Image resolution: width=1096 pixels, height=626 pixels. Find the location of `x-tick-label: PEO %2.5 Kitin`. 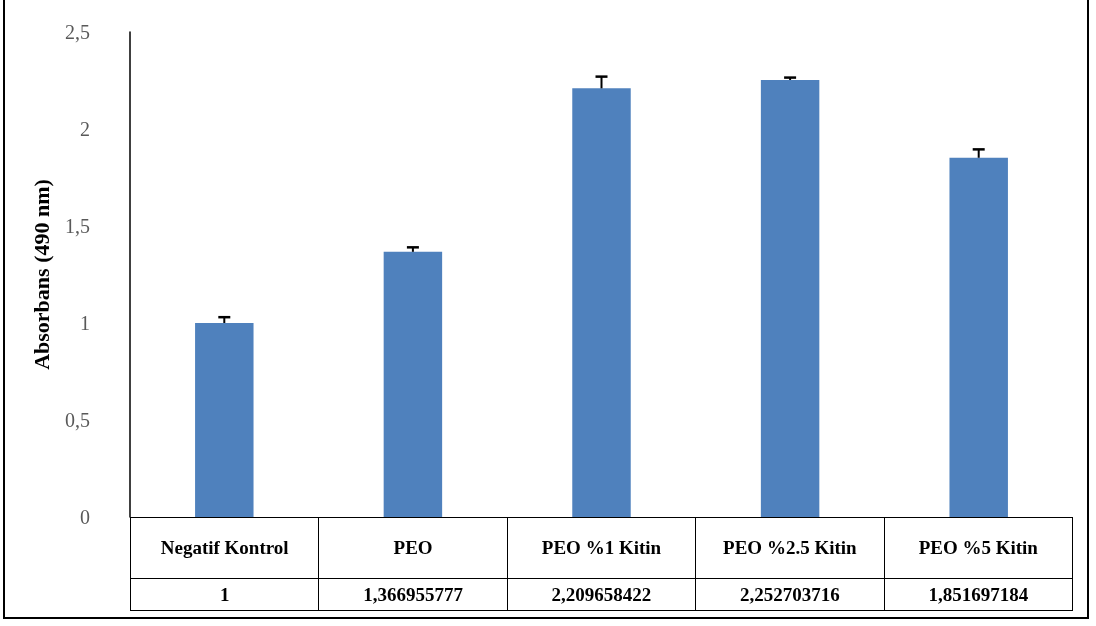

x-tick-label: PEO %2.5 Kitin is located at coordinates (790, 548).